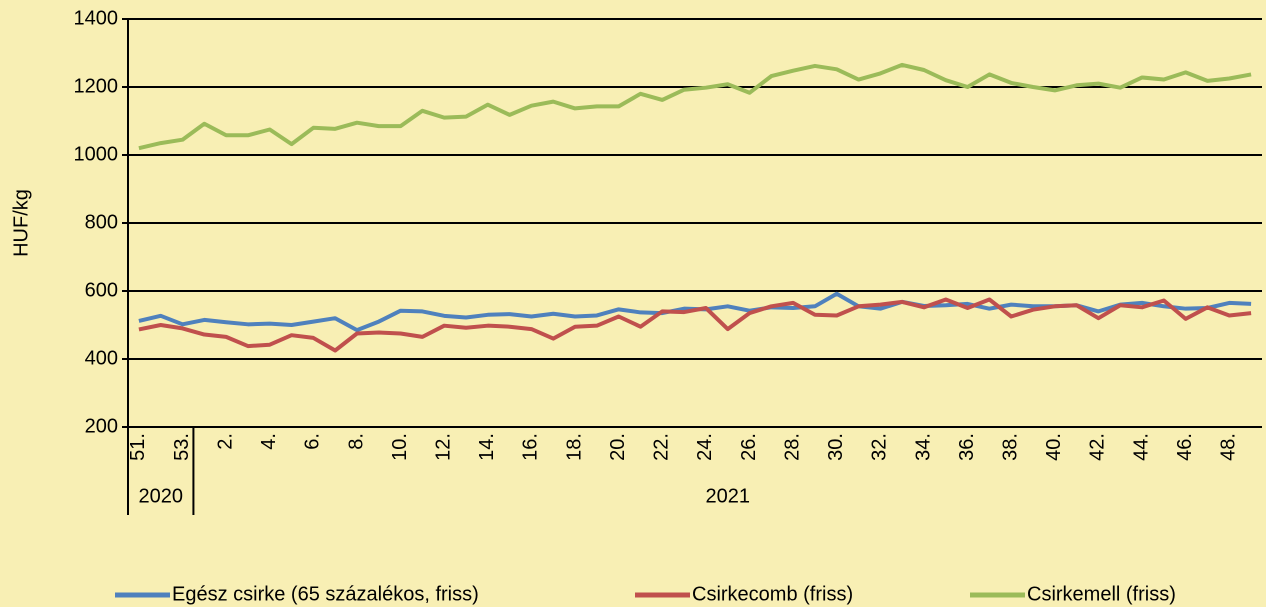 The height and width of the screenshot is (607, 1266). What do you see at coordinates (487, 447) in the screenshot?
I see `x-tick-label: 14.` at bounding box center [487, 447].